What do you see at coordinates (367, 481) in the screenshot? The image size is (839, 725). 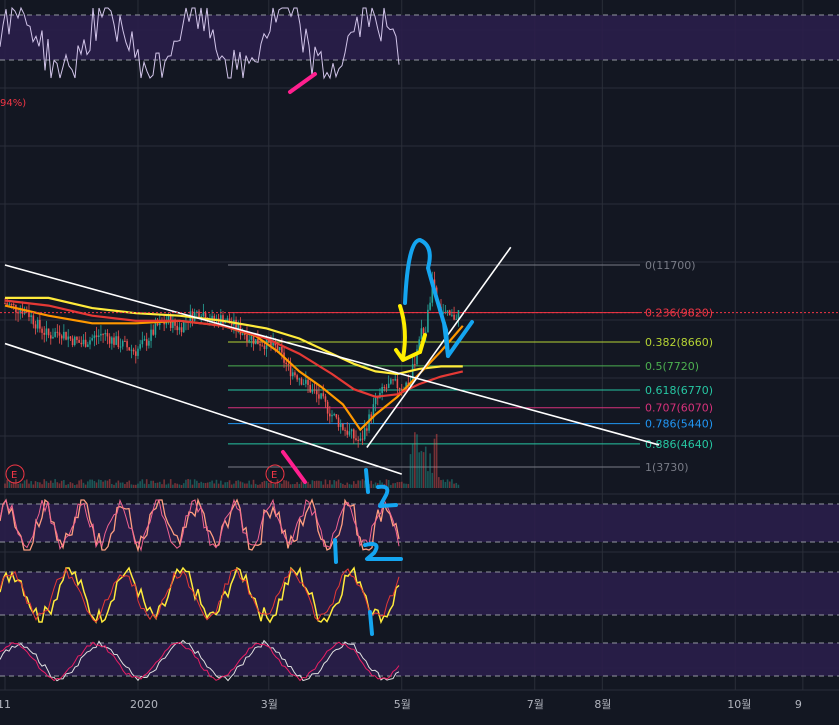 I see `blue-mark-1-top` at bounding box center [367, 481].